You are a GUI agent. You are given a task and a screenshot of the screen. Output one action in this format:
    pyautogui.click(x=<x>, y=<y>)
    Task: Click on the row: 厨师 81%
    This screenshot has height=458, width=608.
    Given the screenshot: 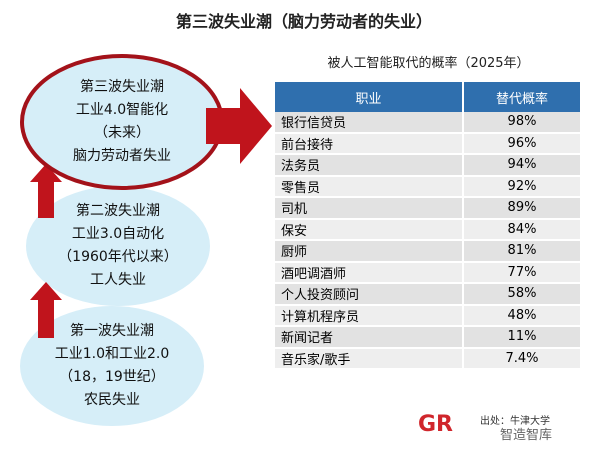 What is the action you would take?
    pyautogui.click(x=428, y=251)
    